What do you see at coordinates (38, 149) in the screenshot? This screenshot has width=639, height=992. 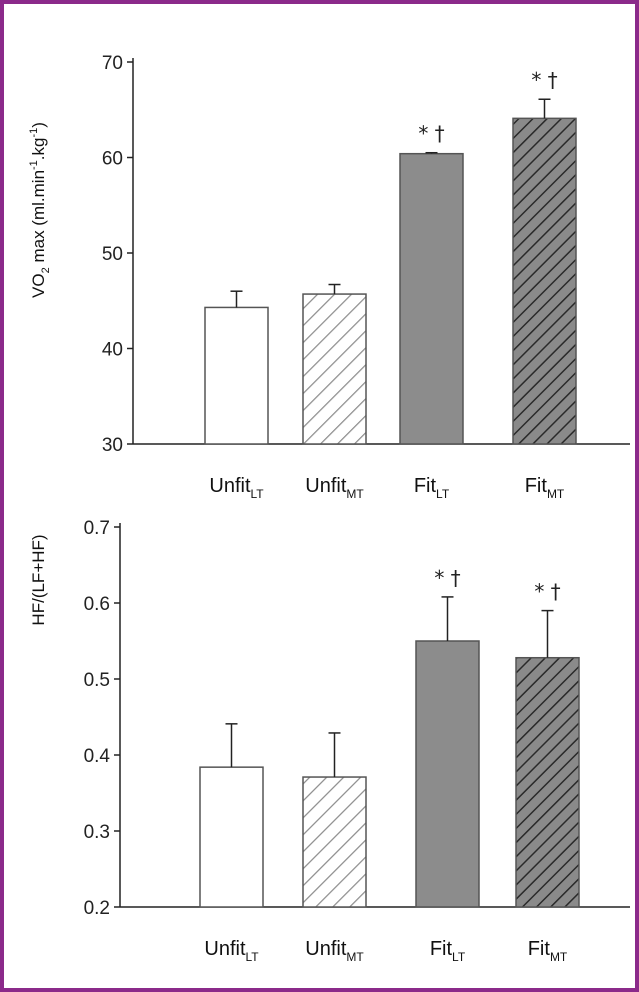 I see `y-axis-label-text: .kg` at bounding box center [38, 149].